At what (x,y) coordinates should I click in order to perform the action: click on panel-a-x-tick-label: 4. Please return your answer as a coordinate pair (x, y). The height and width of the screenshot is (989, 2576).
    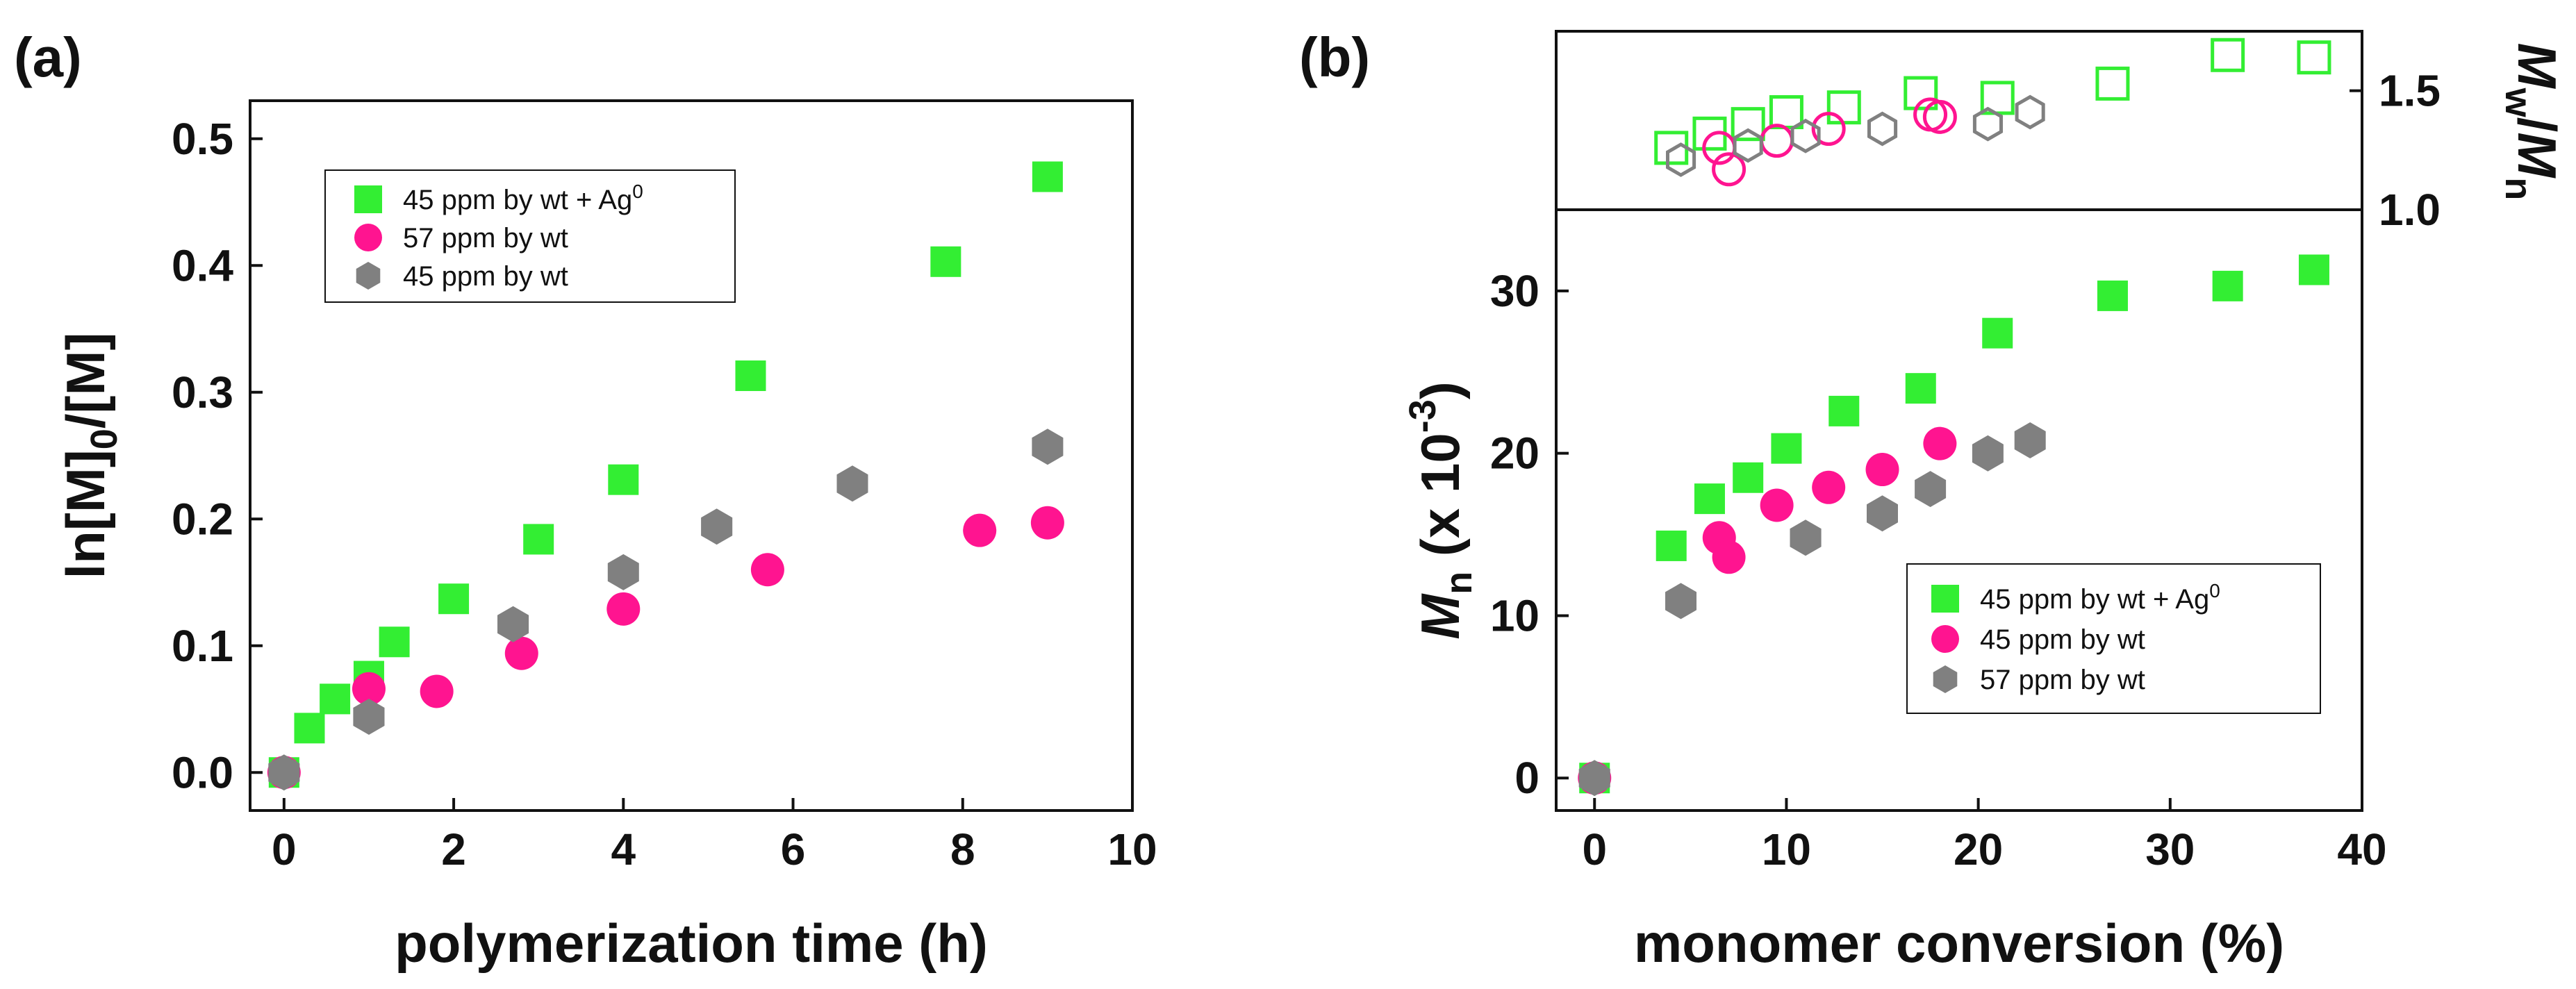
    Looking at the image, I should click on (624, 849).